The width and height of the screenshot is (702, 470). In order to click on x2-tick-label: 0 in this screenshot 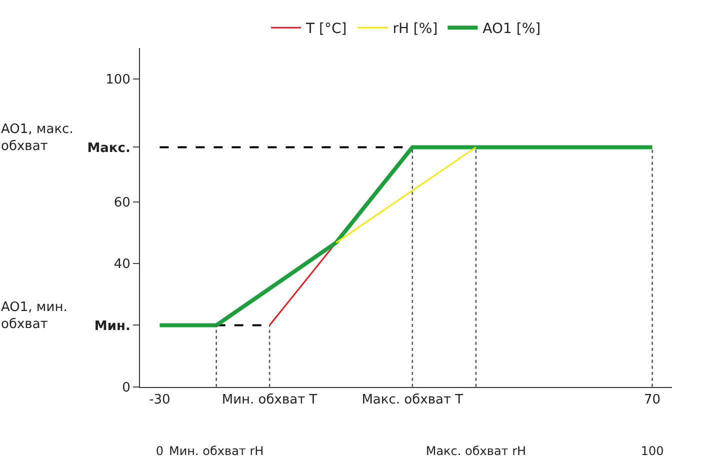, I will do `click(160, 451)`.